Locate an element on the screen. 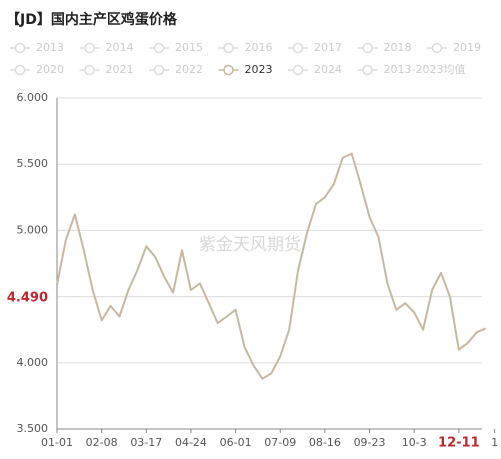 This screenshot has height=459, width=501. x-tick-label: 01-01 is located at coordinates (57, 442).